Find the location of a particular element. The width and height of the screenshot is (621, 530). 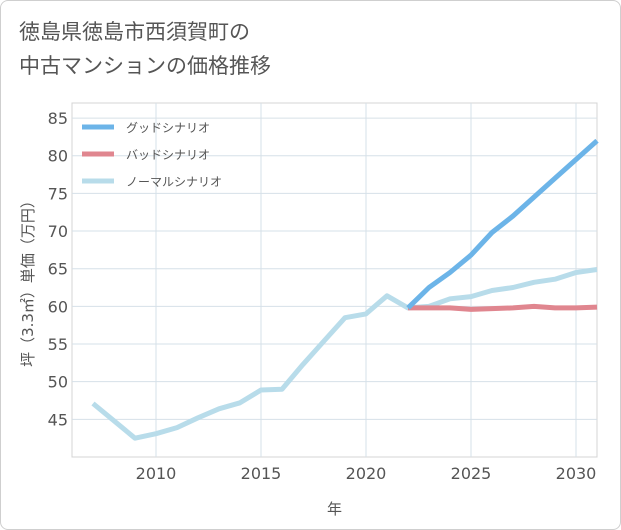

x-tick-label: 2020 is located at coordinates (366, 473).